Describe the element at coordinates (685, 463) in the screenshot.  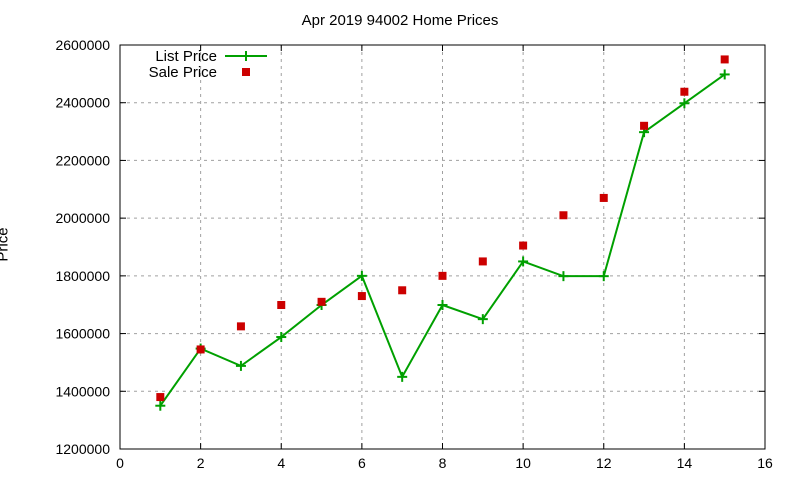
I see `x-tick-label: 14` at that location.